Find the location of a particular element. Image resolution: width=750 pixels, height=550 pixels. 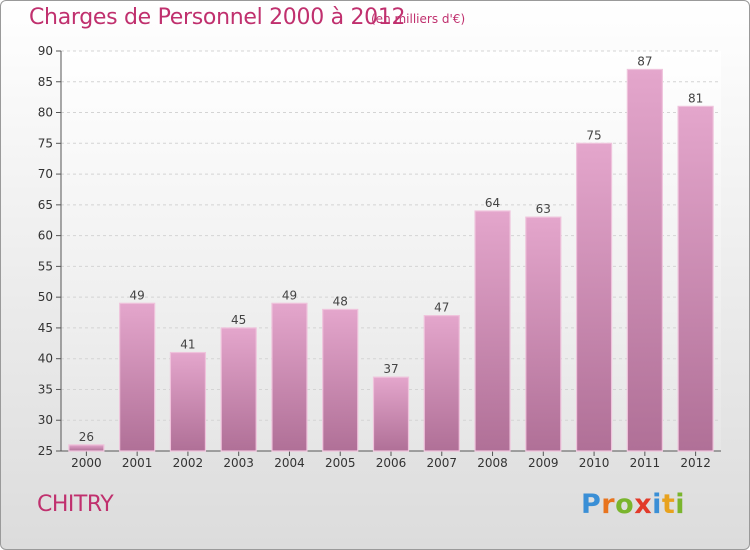

x-tick-label: 2003 is located at coordinates (238, 463).